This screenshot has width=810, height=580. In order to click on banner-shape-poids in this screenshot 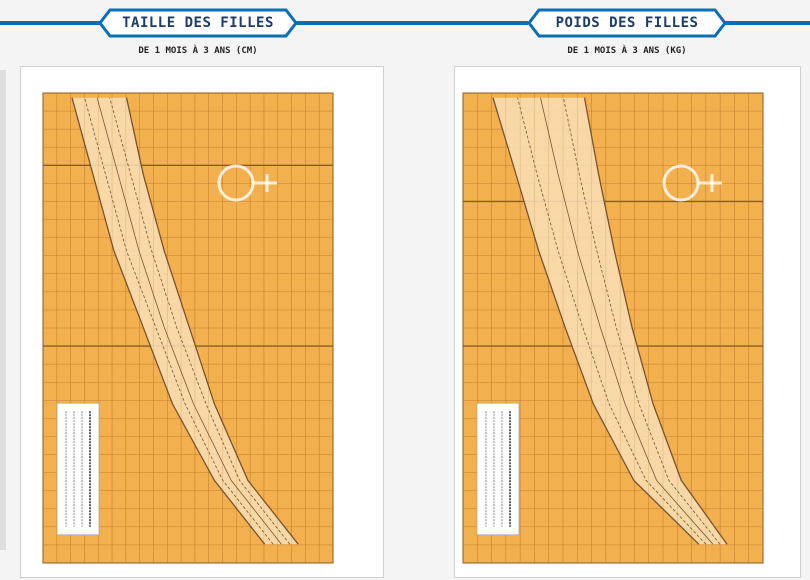, I will do `click(627, 23)`.